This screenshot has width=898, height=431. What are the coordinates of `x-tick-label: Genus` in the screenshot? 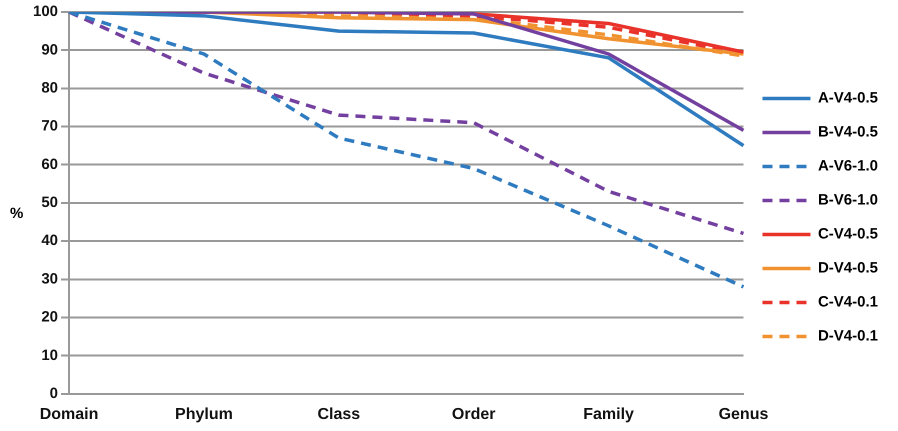 It's located at (743, 414).